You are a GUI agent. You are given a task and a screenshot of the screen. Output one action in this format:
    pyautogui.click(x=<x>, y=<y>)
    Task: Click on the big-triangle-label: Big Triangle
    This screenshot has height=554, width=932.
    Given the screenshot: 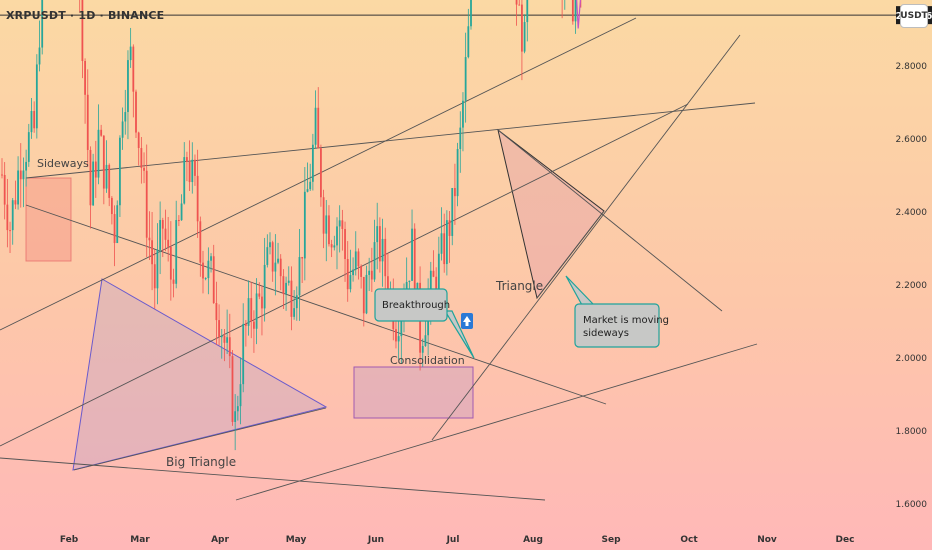 What is the action you would take?
    pyautogui.click(x=201, y=462)
    